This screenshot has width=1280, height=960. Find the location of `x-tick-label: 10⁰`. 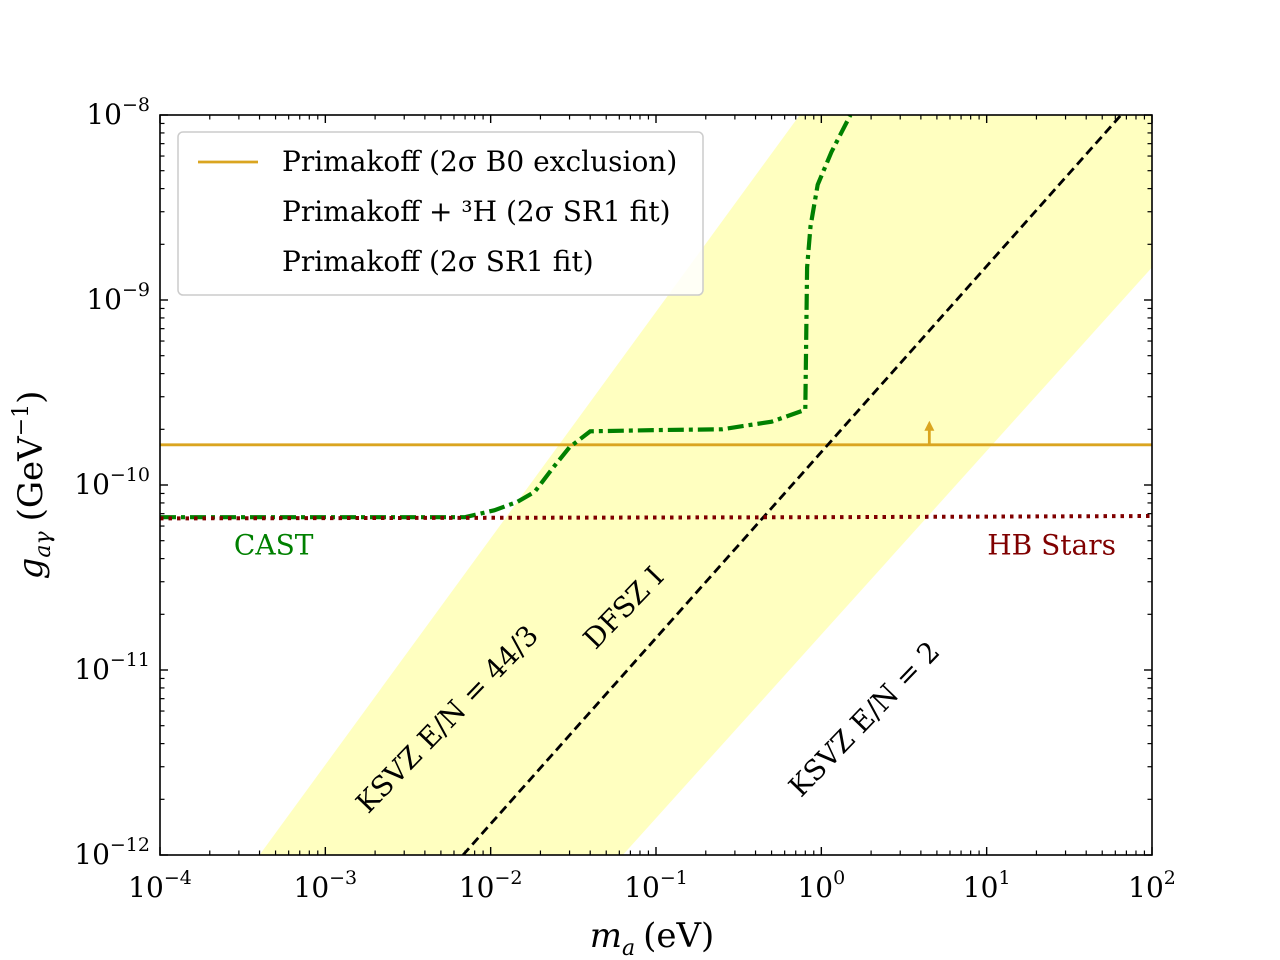

x-tick-label: 10⁰ is located at coordinates (821, 885).